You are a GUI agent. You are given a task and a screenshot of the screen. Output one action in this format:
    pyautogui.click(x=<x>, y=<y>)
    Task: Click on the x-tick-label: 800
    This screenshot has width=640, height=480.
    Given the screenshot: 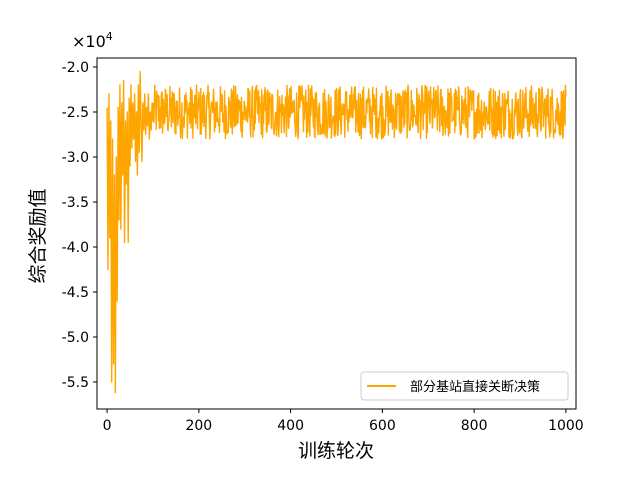 What is the action you would take?
    pyautogui.click(x=474, y=426)
    